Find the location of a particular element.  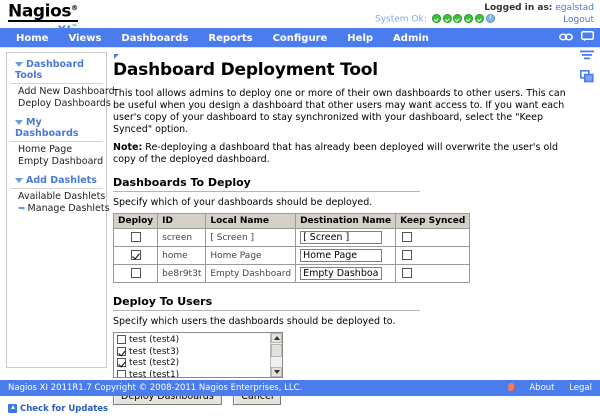

update-icon is located at coordinates (12, 408).